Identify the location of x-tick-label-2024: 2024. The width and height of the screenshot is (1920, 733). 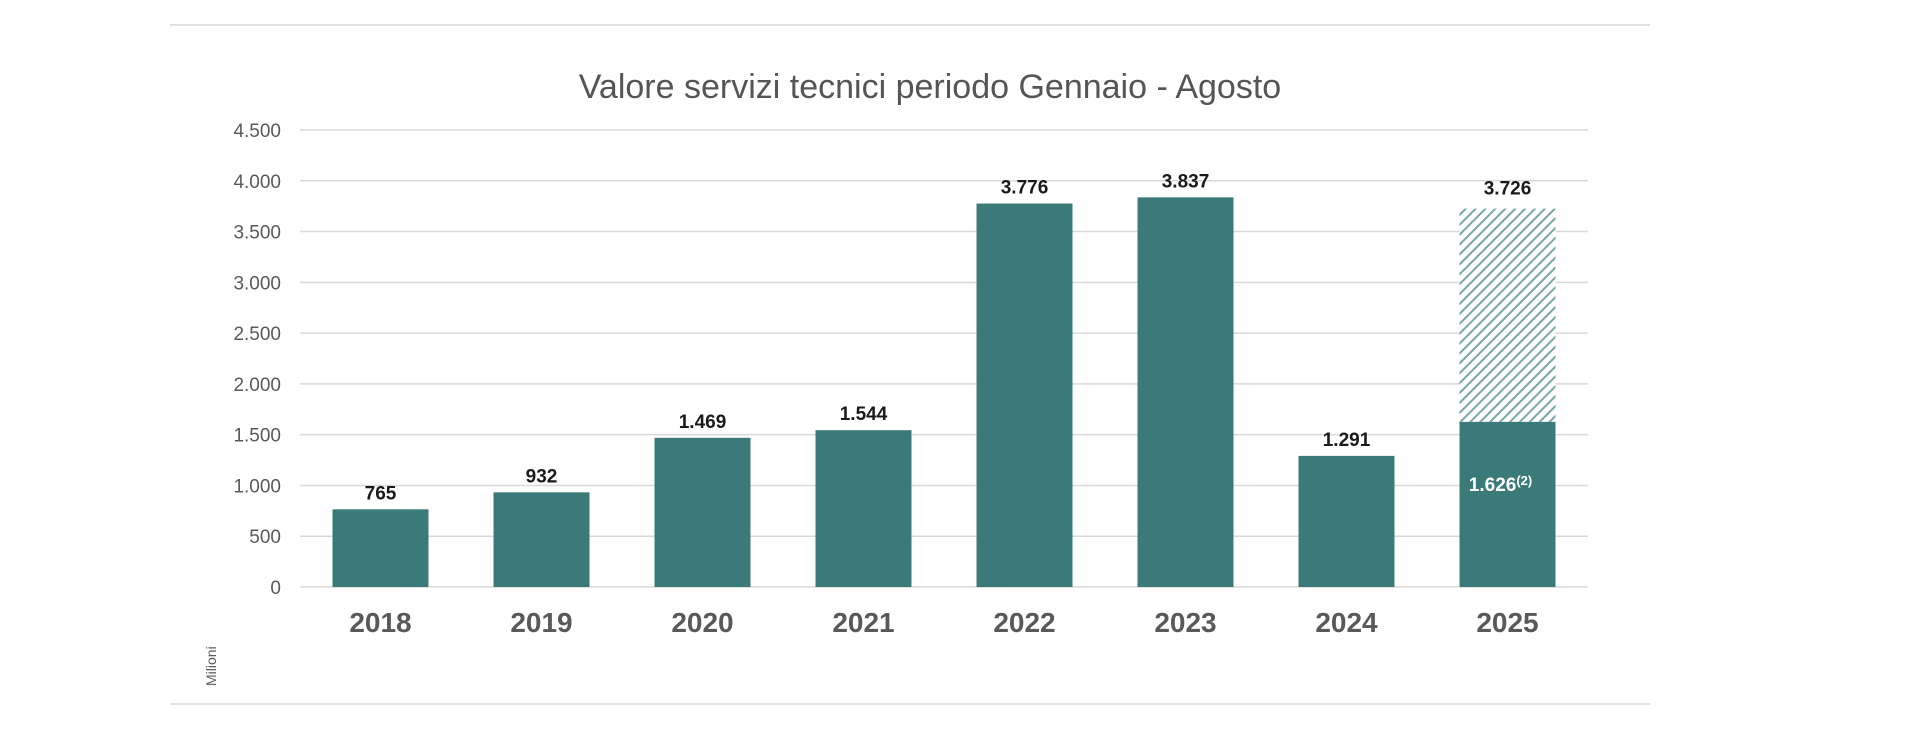
(1346, 622).